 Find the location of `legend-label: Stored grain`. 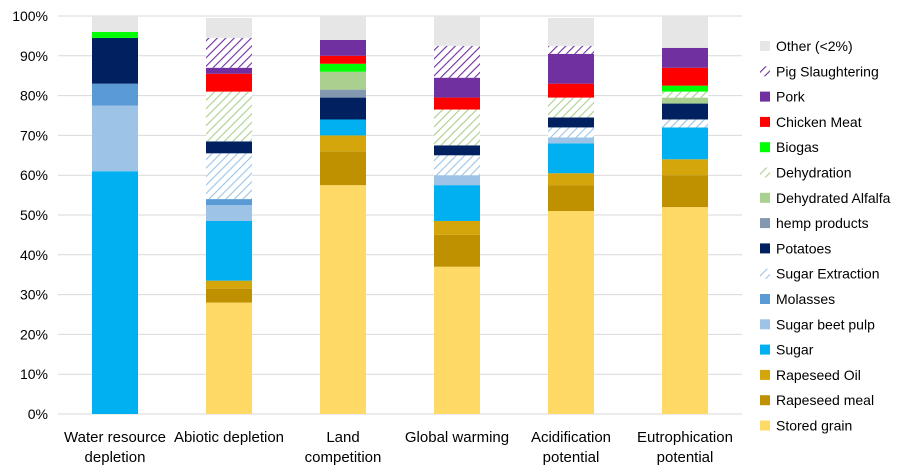

legend-label: Stored grain is located at coordinates (814, 426).